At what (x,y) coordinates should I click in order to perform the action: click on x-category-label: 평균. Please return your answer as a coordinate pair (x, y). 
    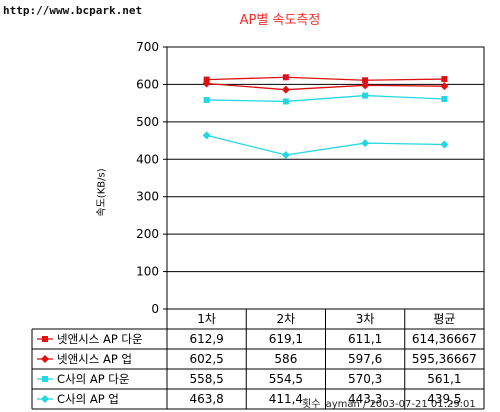
    Looking at the image, I should click on (444, 319).